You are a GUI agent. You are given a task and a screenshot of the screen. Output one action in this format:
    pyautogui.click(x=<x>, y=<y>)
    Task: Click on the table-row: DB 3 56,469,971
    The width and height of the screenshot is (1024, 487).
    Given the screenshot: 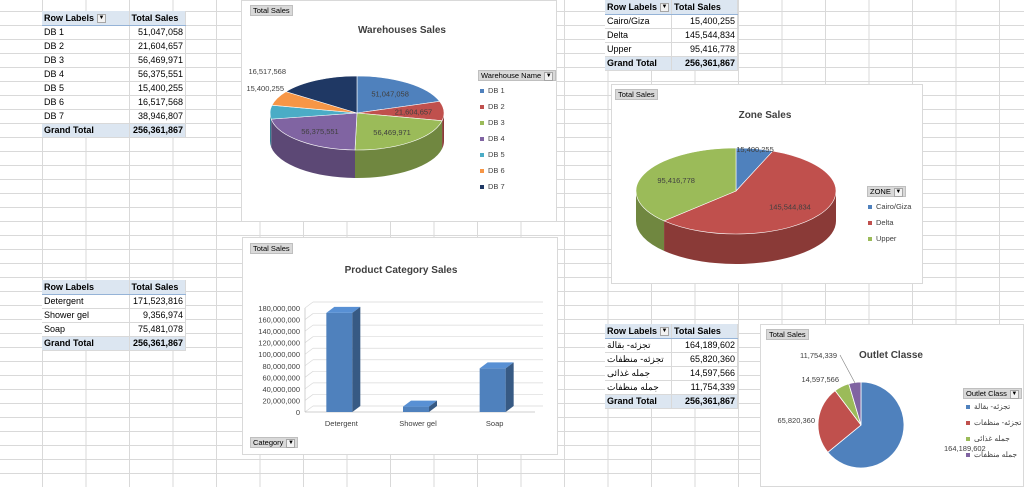 What is the action you would take?
    pyautogui.click(x=114, y=60)
    